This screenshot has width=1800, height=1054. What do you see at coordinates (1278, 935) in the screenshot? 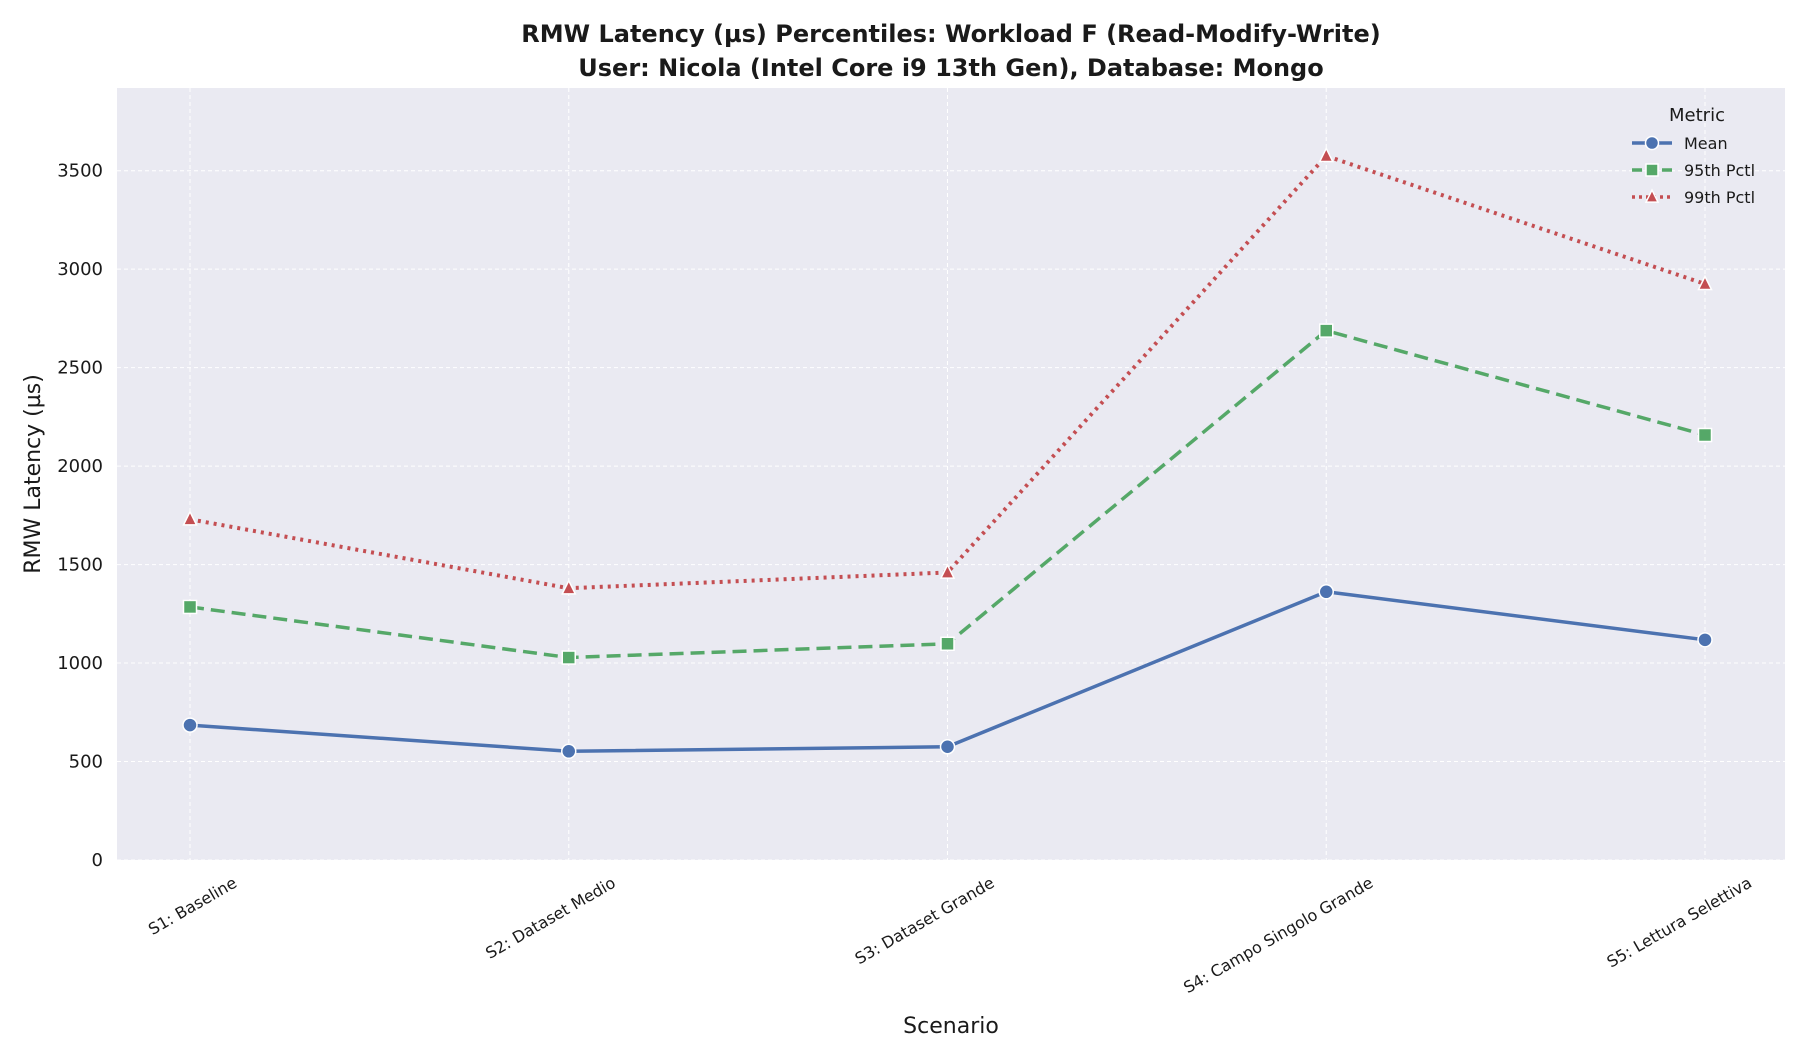
I see `x-tick-label: S4: Campo Singolo Grande` at bounding box center [1278, 935].